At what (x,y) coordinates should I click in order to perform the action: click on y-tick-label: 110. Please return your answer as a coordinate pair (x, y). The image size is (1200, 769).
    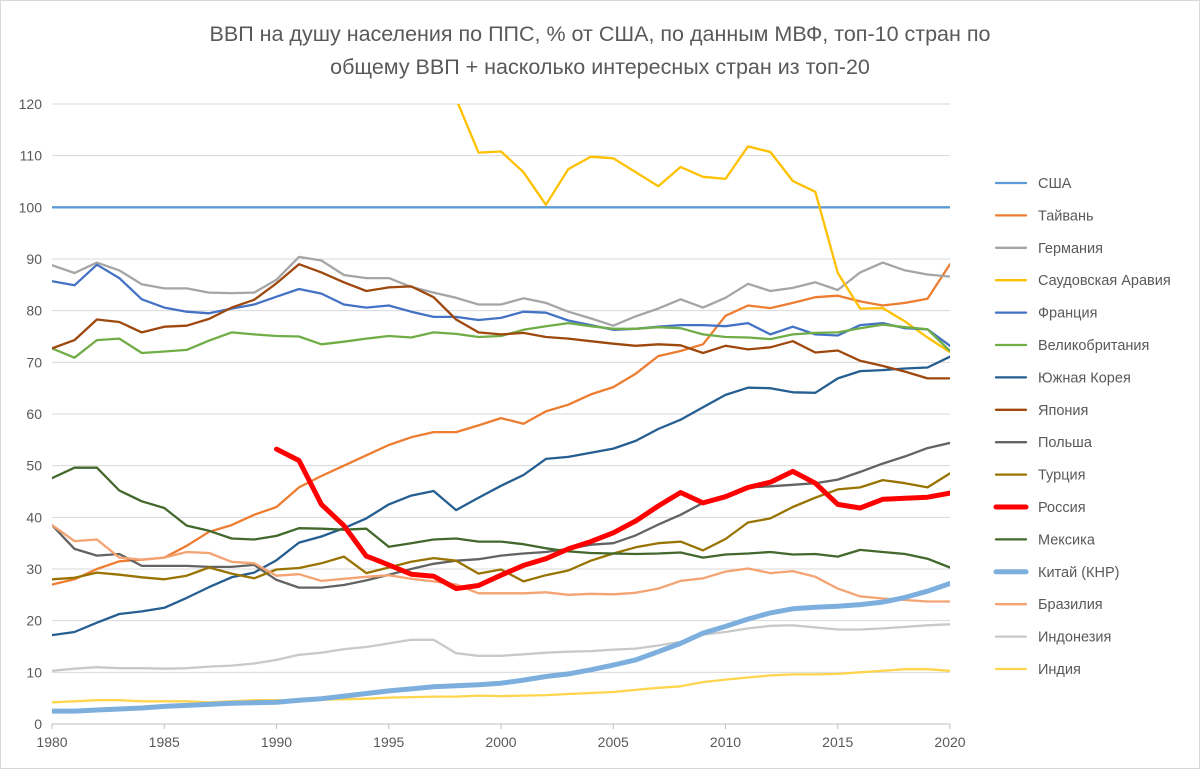
    Looking at the image, I should click on (31, 156).